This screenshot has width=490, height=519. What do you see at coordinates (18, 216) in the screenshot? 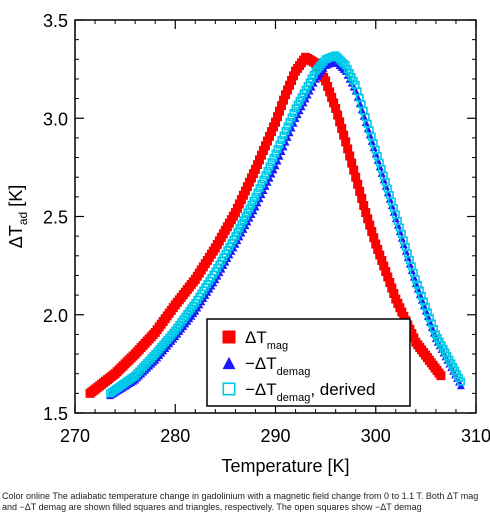
I see `y-axis-label: ΔTad [K]` at bounding box center [18, 216].